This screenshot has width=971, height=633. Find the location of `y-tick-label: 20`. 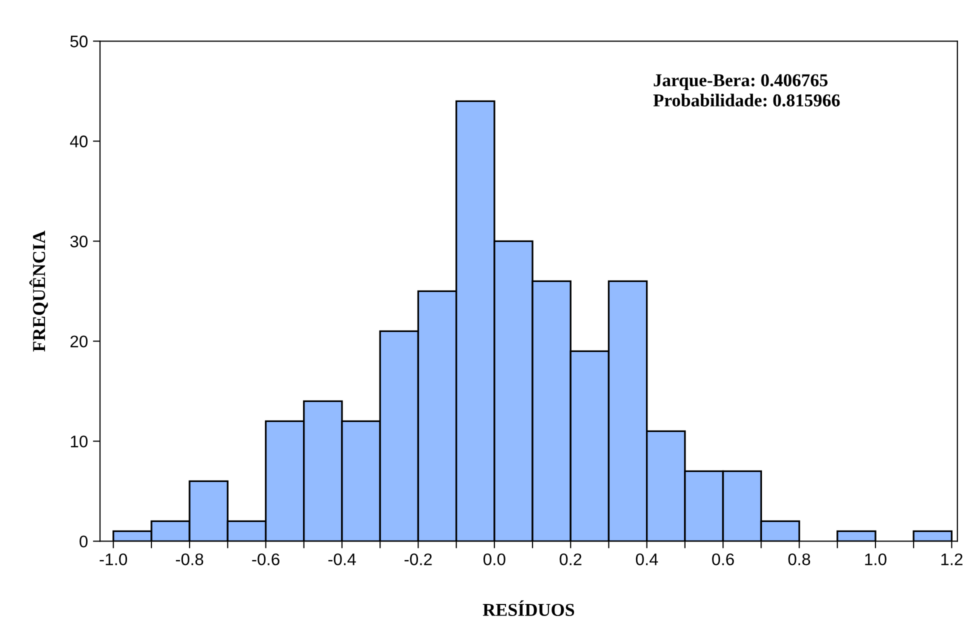

y-tick-label: 20 is located at coordinates (79, 342).